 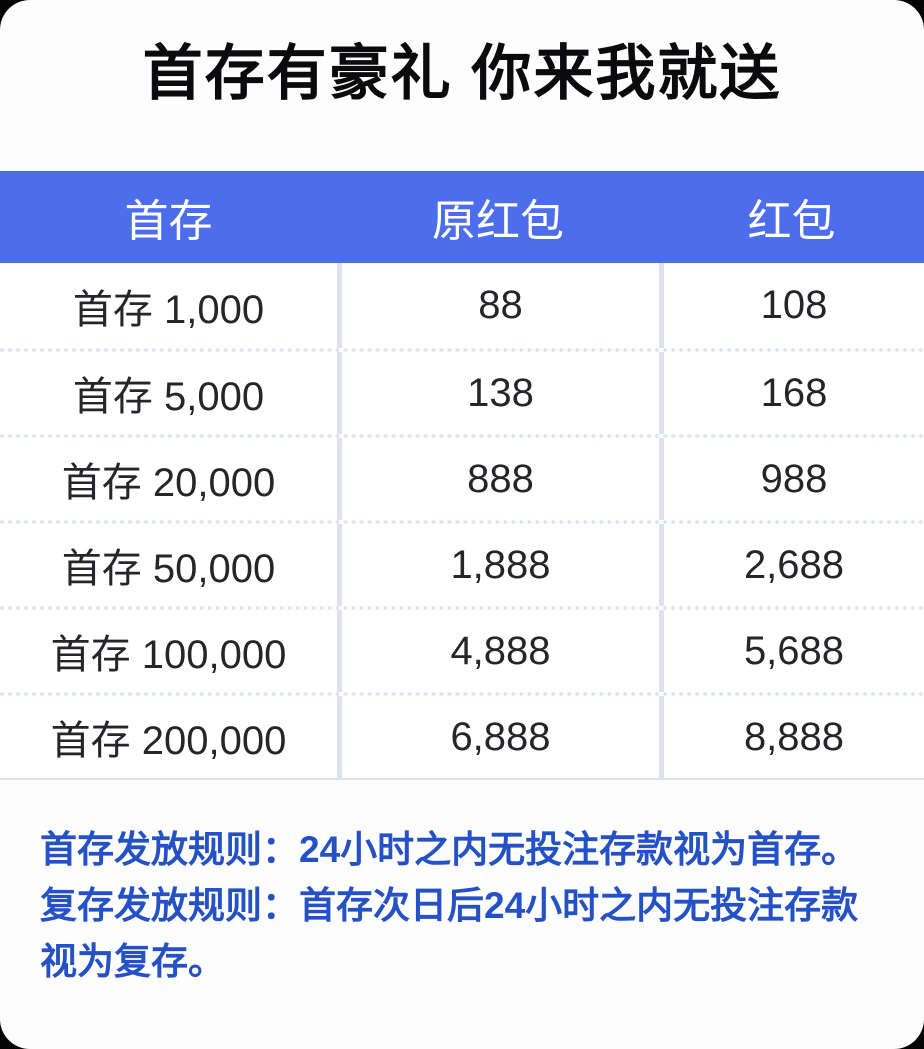 What do you see at coordinates (168, 483) in the screenshot?
I see `deposit-tier-cell: 首存 20,000` at bounding box center [168, 483].